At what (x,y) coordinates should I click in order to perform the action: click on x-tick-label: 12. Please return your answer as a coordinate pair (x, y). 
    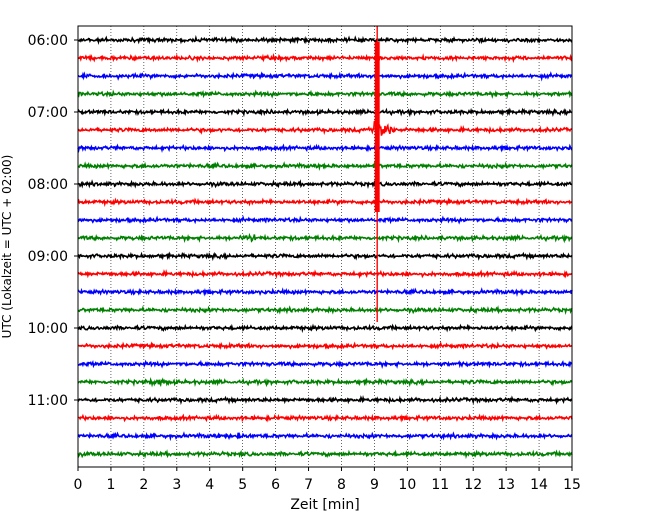
    Looking at the image, I should click on (473, 485).